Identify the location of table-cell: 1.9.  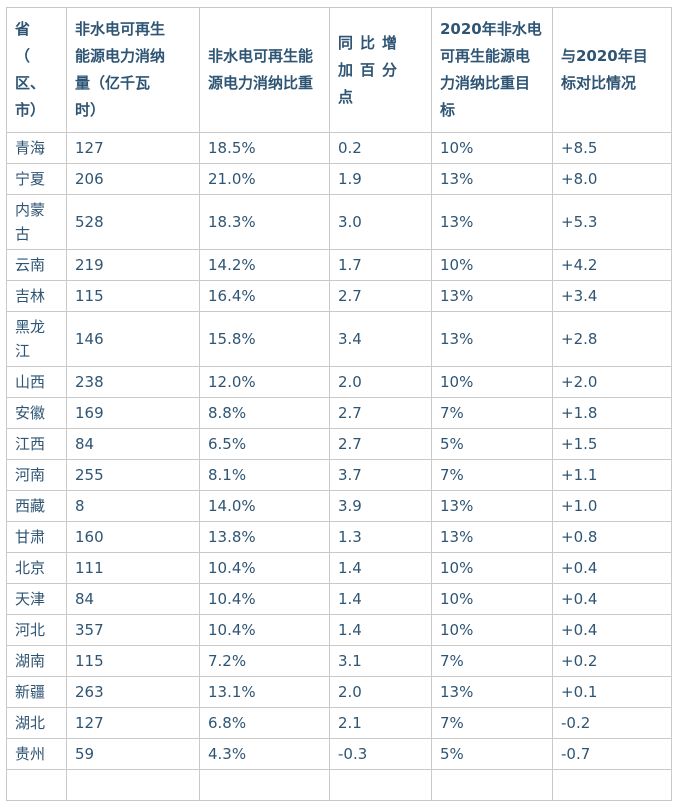
(380, 179).